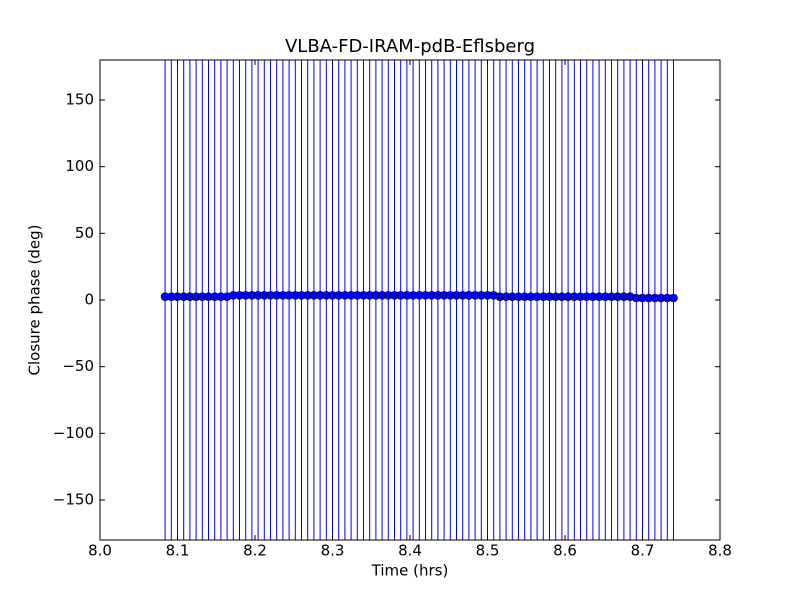 This screenshot has width=800, height=600. What do you see at coordinates (410, 46) in the screenshot?
I see `chart-title: VLBA-FD-IRAM-pdB-Eflsberg` at bounding box center [410, 46].